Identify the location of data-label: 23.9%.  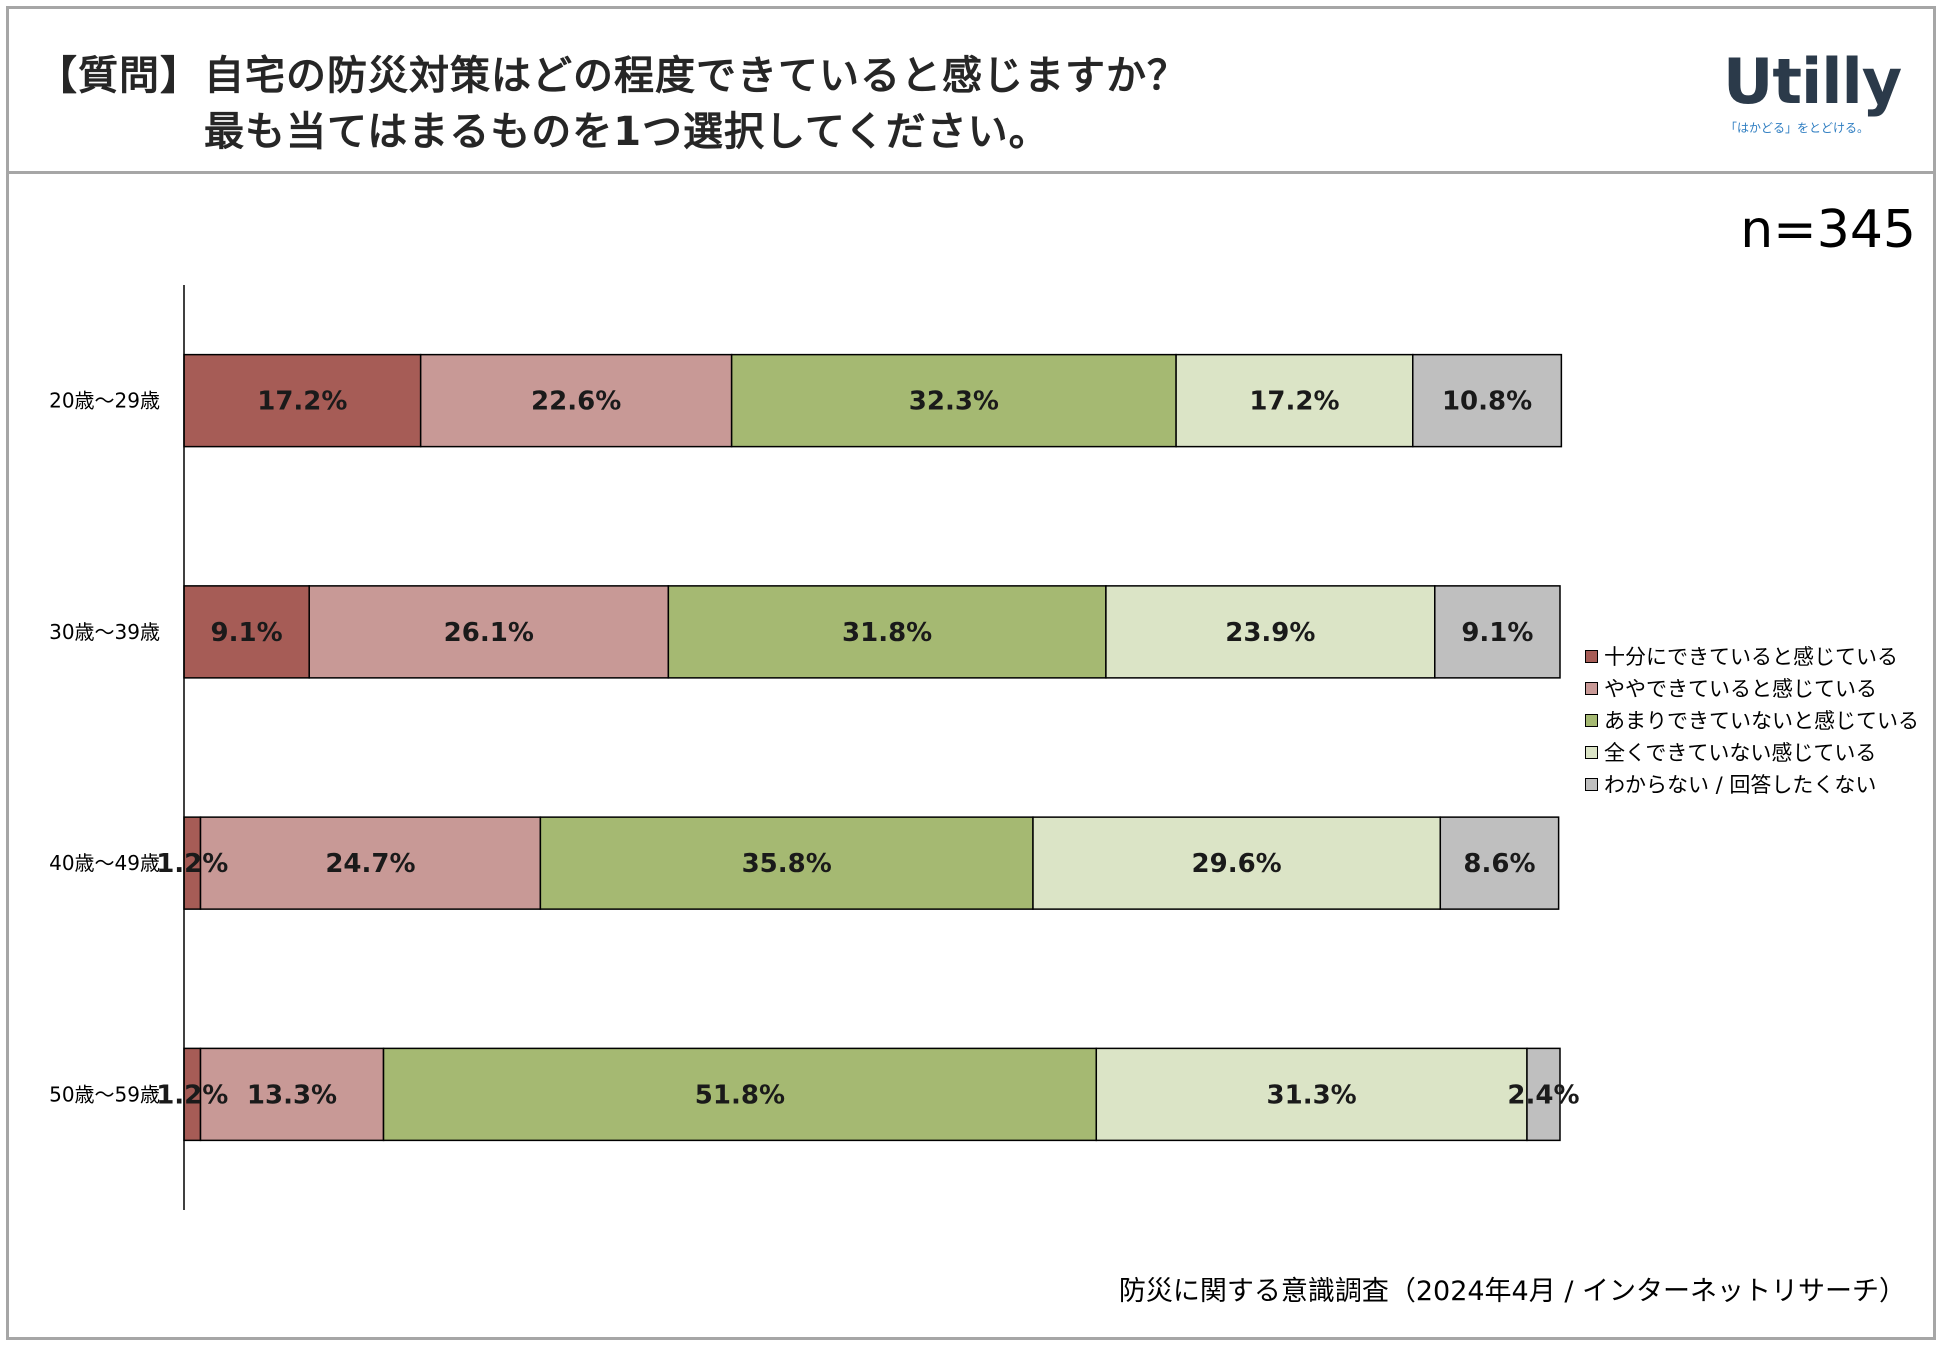
(1270, 633).